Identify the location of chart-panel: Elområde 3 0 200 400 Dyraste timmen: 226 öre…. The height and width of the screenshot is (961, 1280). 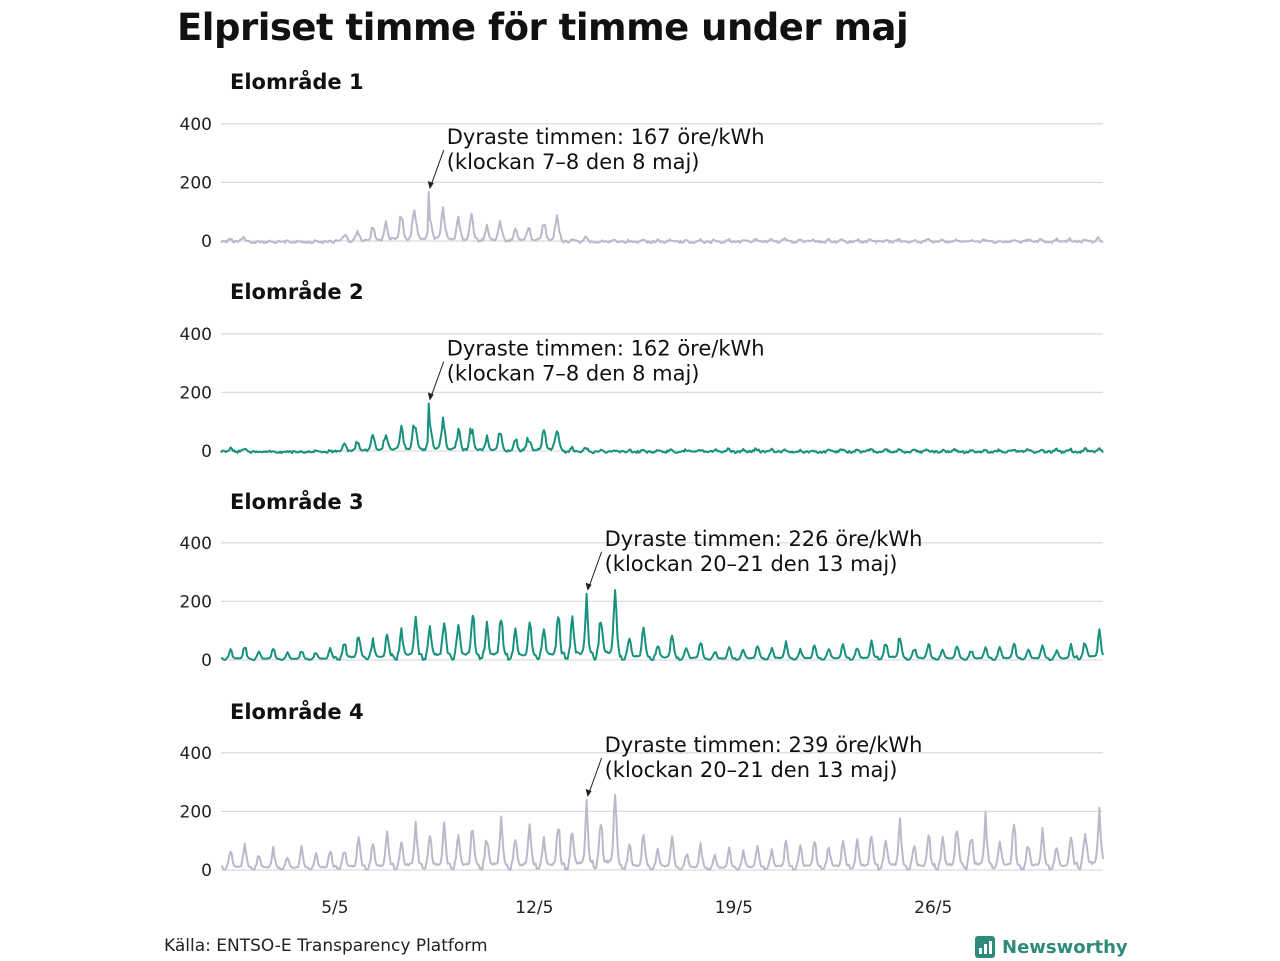
(642, 580).